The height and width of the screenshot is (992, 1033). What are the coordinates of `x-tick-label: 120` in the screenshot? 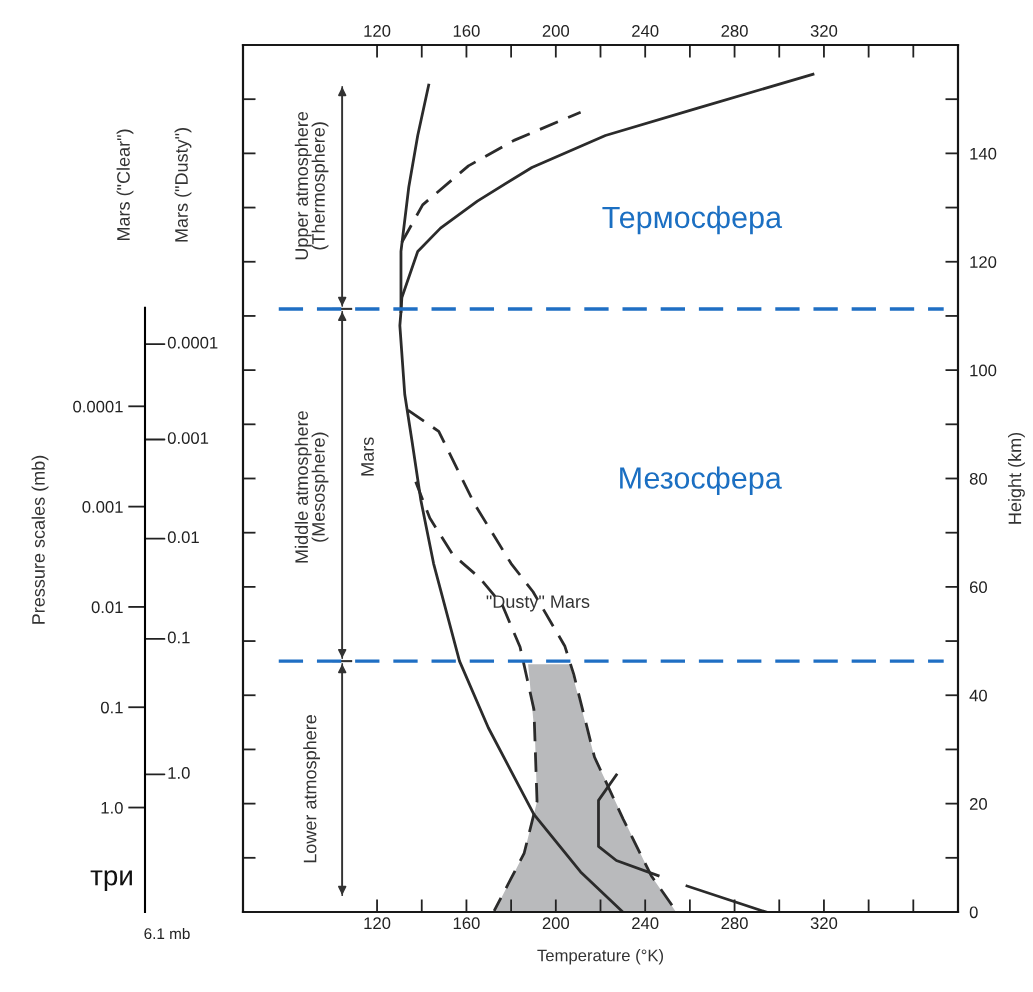 It's located at (377, 923).